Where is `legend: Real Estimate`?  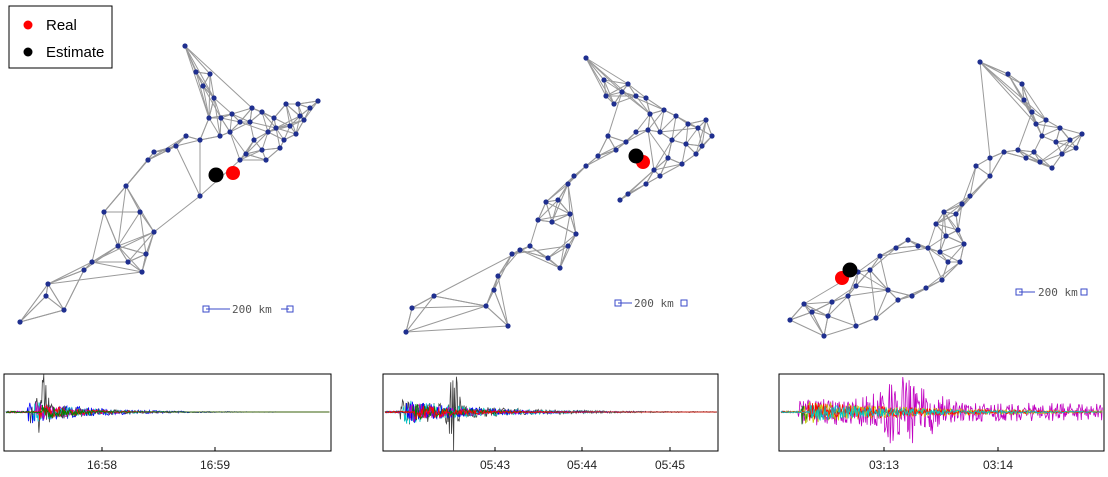 legend: Real Estimate is located at coordinates (60, 37).